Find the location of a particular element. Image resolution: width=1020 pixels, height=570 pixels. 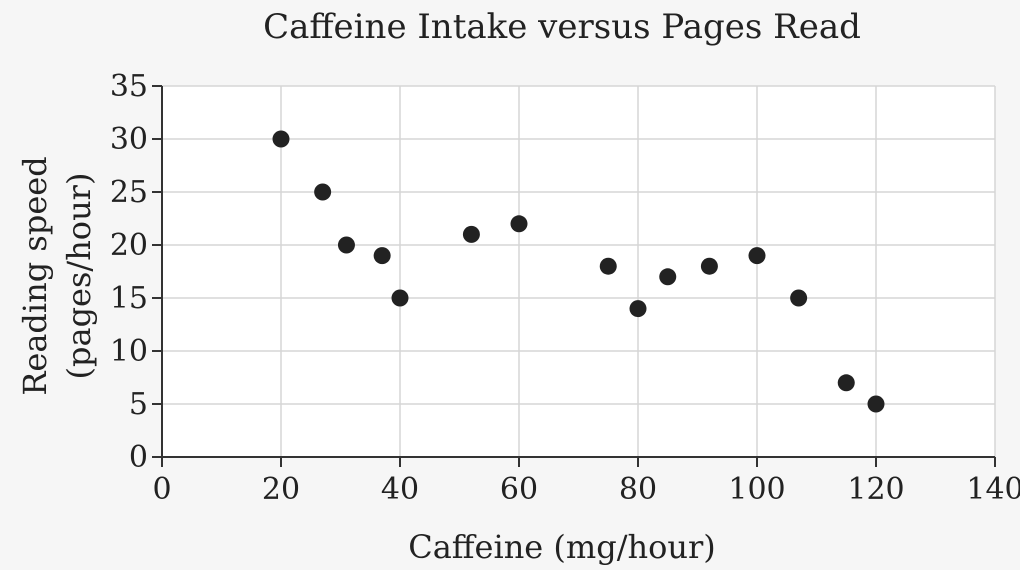

x-tick-label: 60 is located at coordinates (519, 489).